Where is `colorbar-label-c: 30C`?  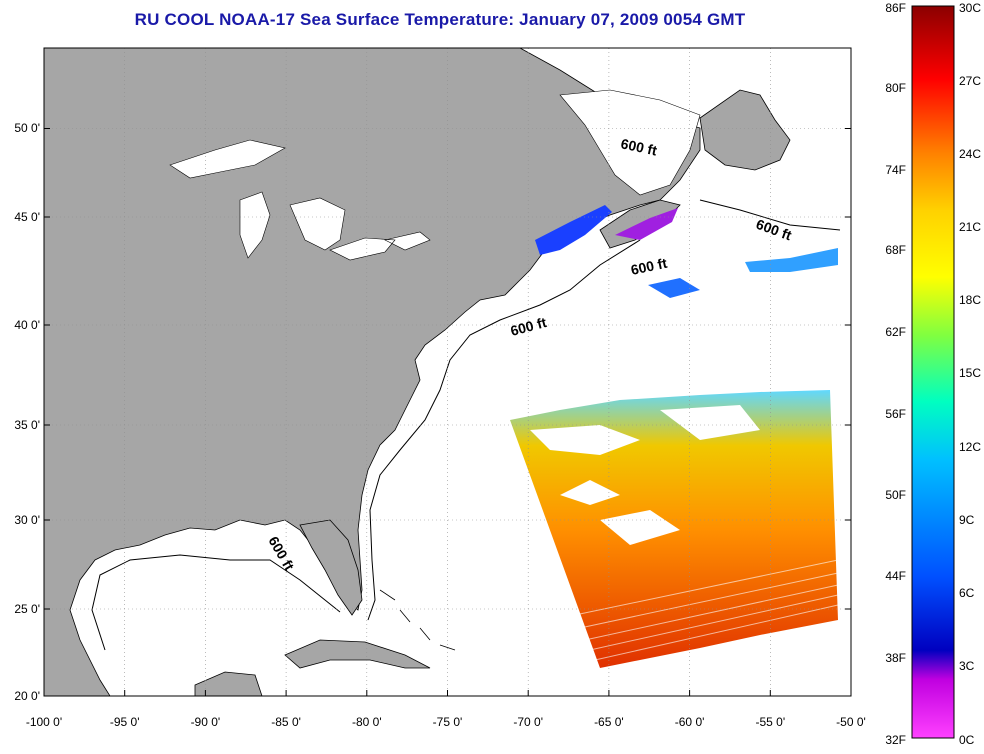 colorbar-label-c: 30C is located at coordinates (970, 8).